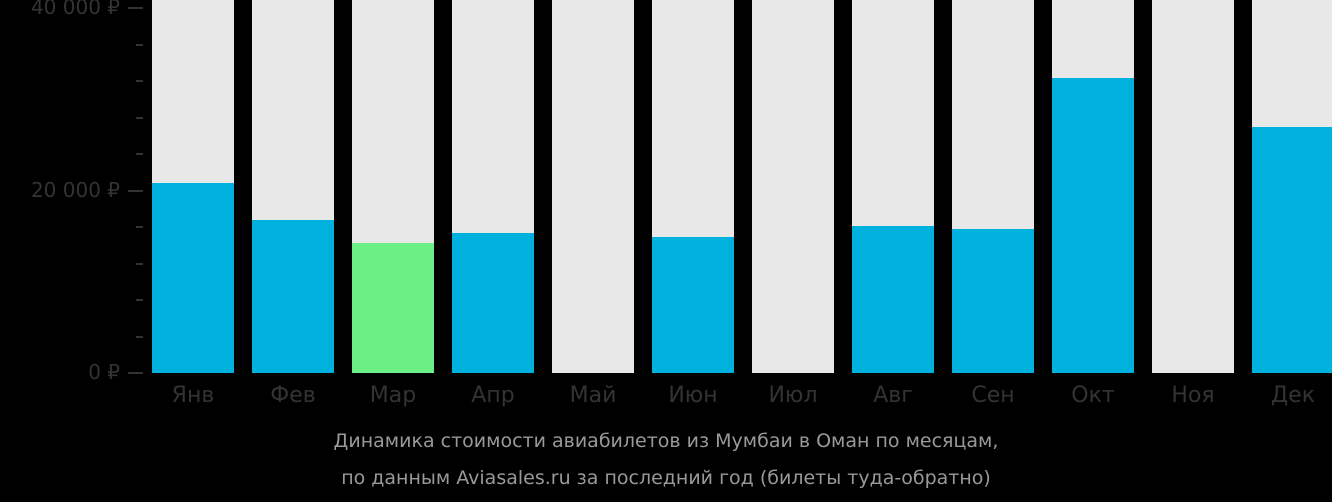  I want to click on x-axis-month-label: Янв, so click(193, 395).